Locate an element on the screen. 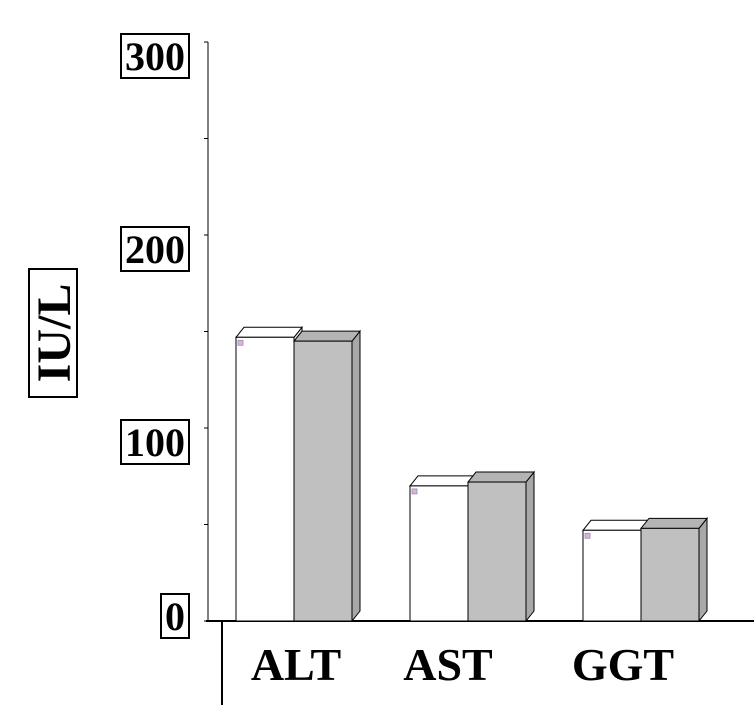 This screenshot has width=754, height=705. y-tick-label-group: 100 is located at coordinates (155, 442).